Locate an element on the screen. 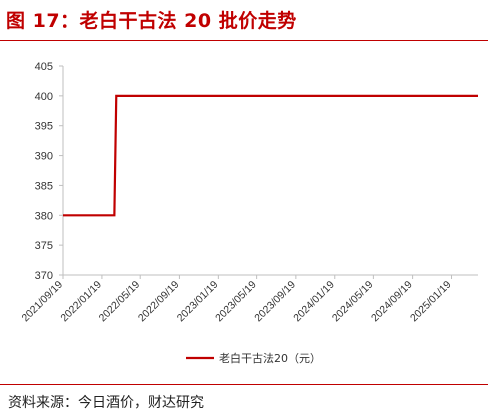 This screenshot has height=419, width=488. x-tick-label: 2024/05/19 is located at coordinates (353, 302).